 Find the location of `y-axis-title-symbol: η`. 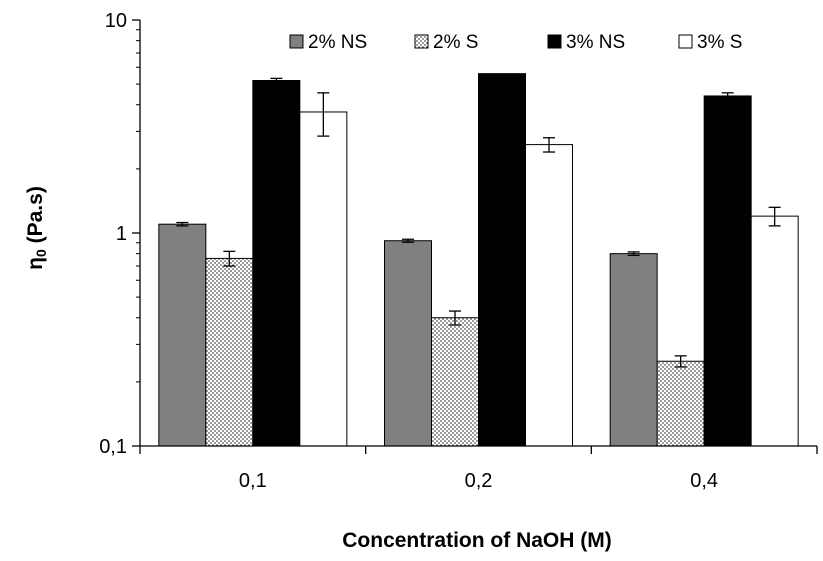

y-axis-title-symbol: η is located at coordinates (35, 263).